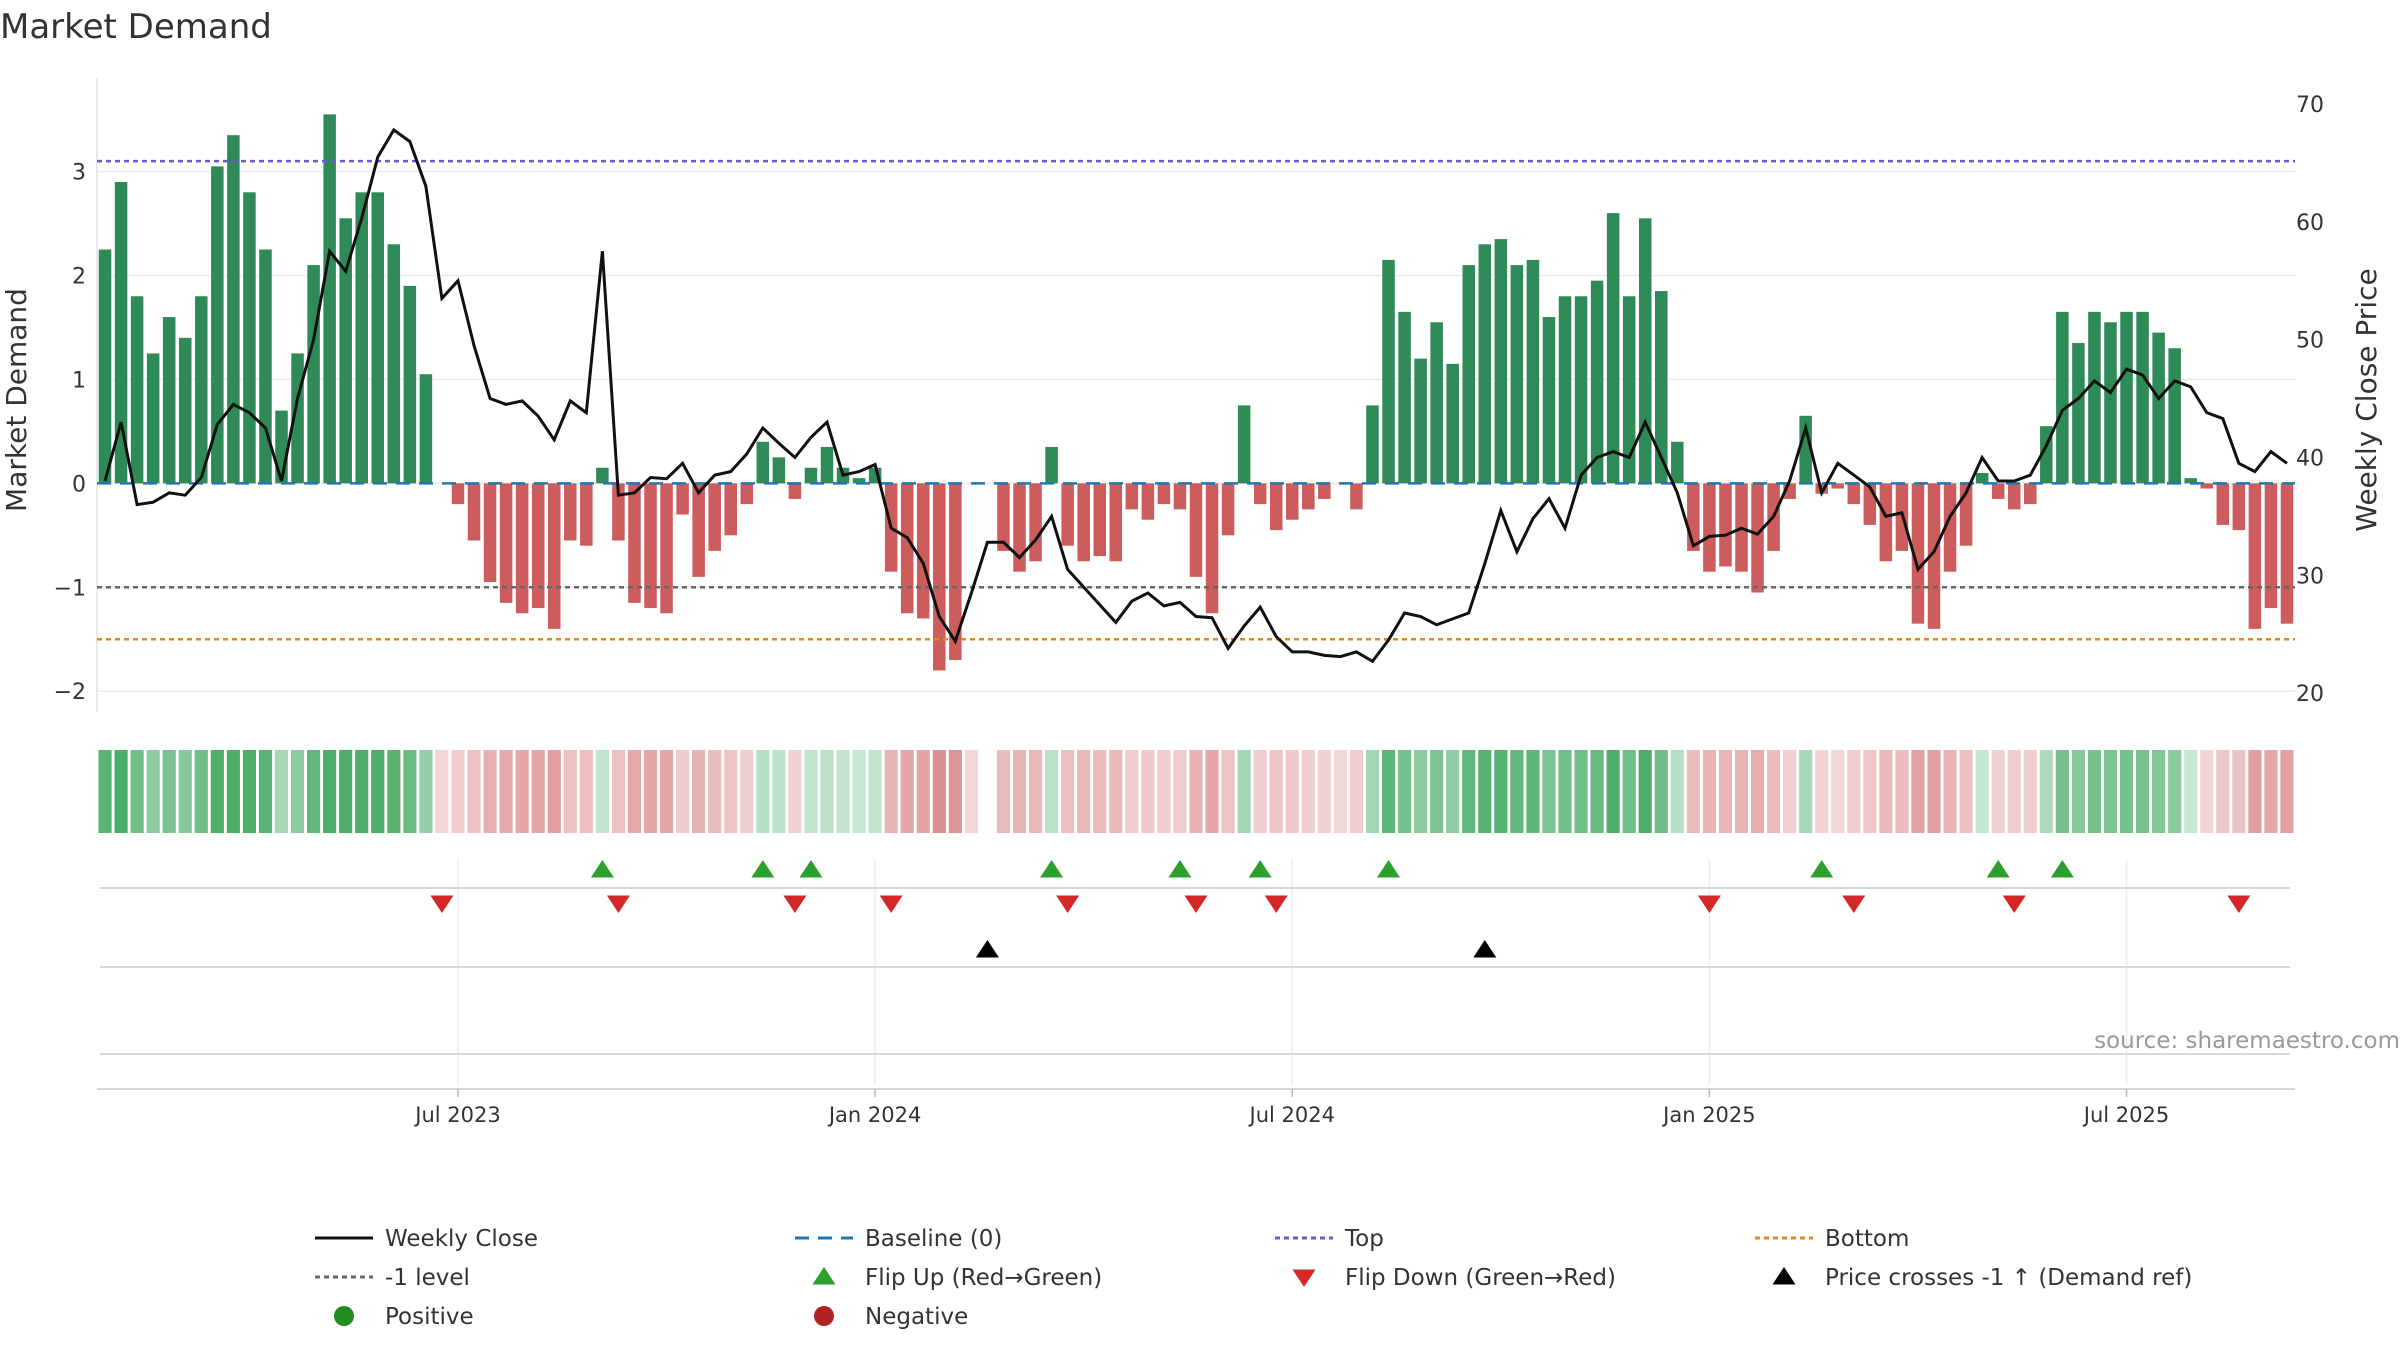 This screenshot has height=1350, width=2400. Describe the element at coordinates (2310, 458) in the screenshot. I see `y-right-tick: 40` at that location.